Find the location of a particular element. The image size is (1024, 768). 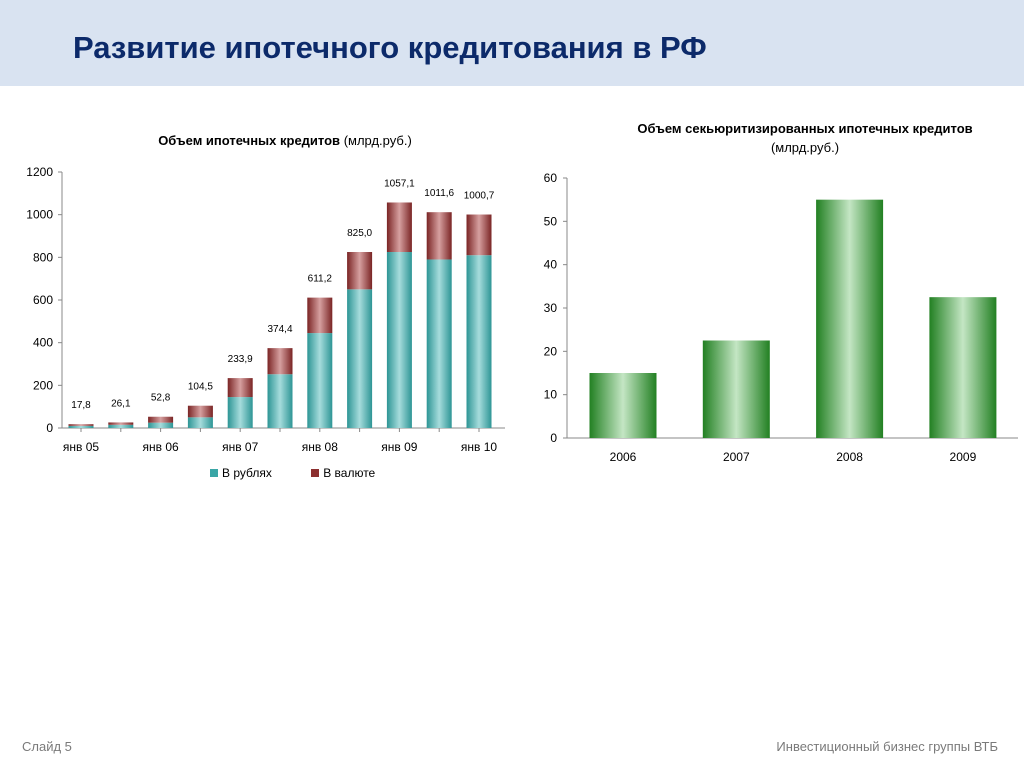

x-tick-label: янв 10 is located at coordinates (479, 447).